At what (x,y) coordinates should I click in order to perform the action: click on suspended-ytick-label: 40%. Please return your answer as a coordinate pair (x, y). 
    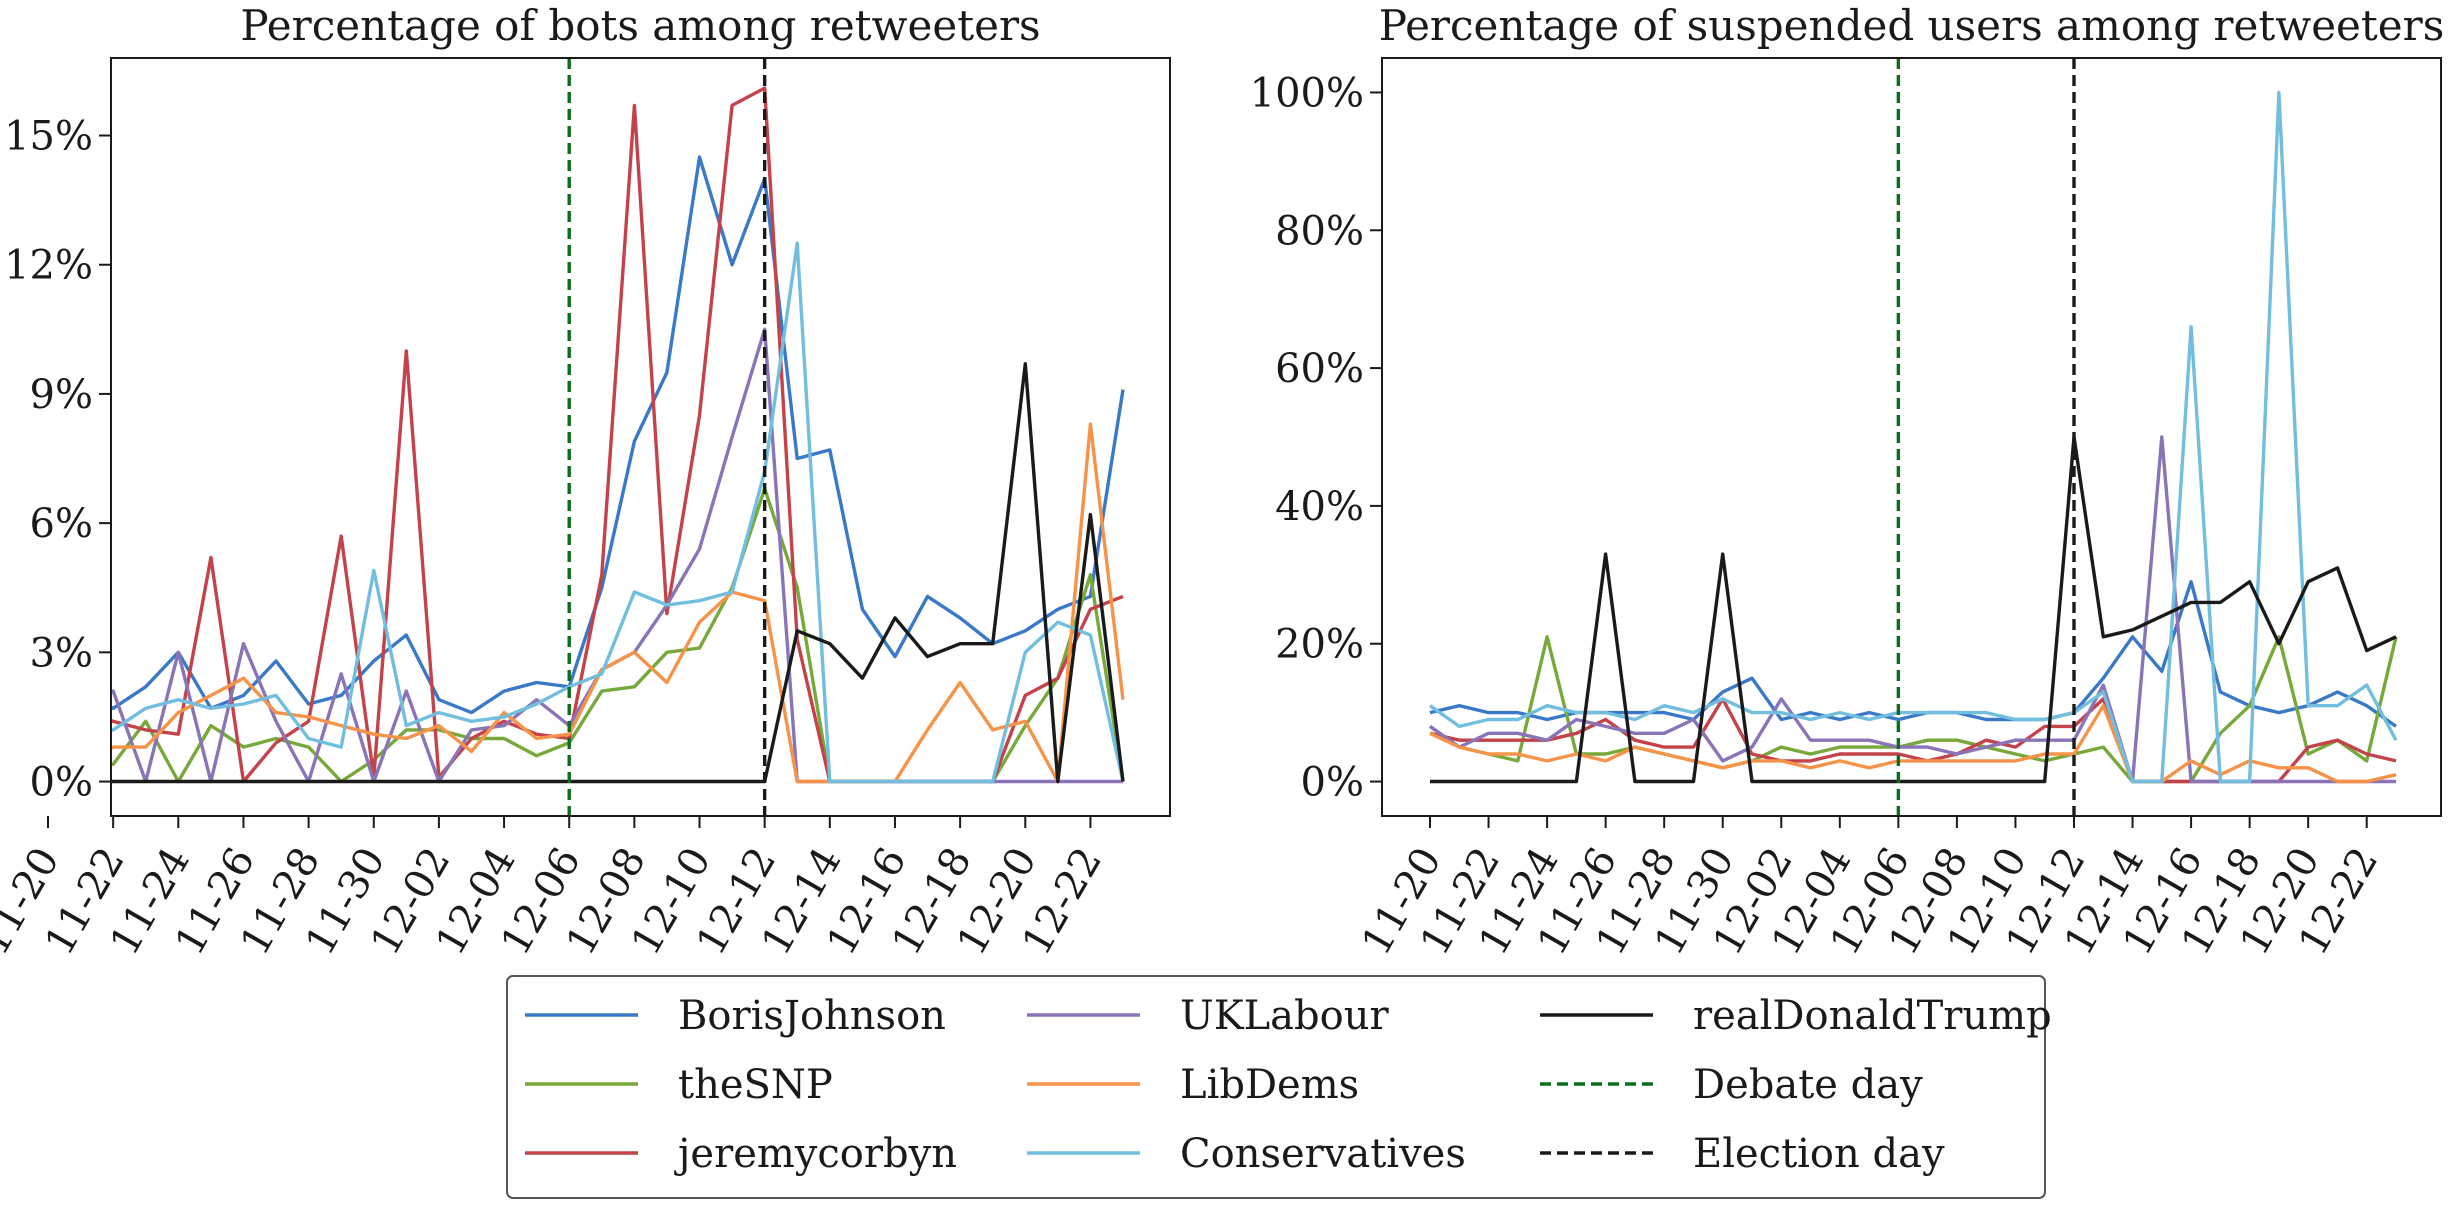
    Looking at the image, I should click on (1319, 507).